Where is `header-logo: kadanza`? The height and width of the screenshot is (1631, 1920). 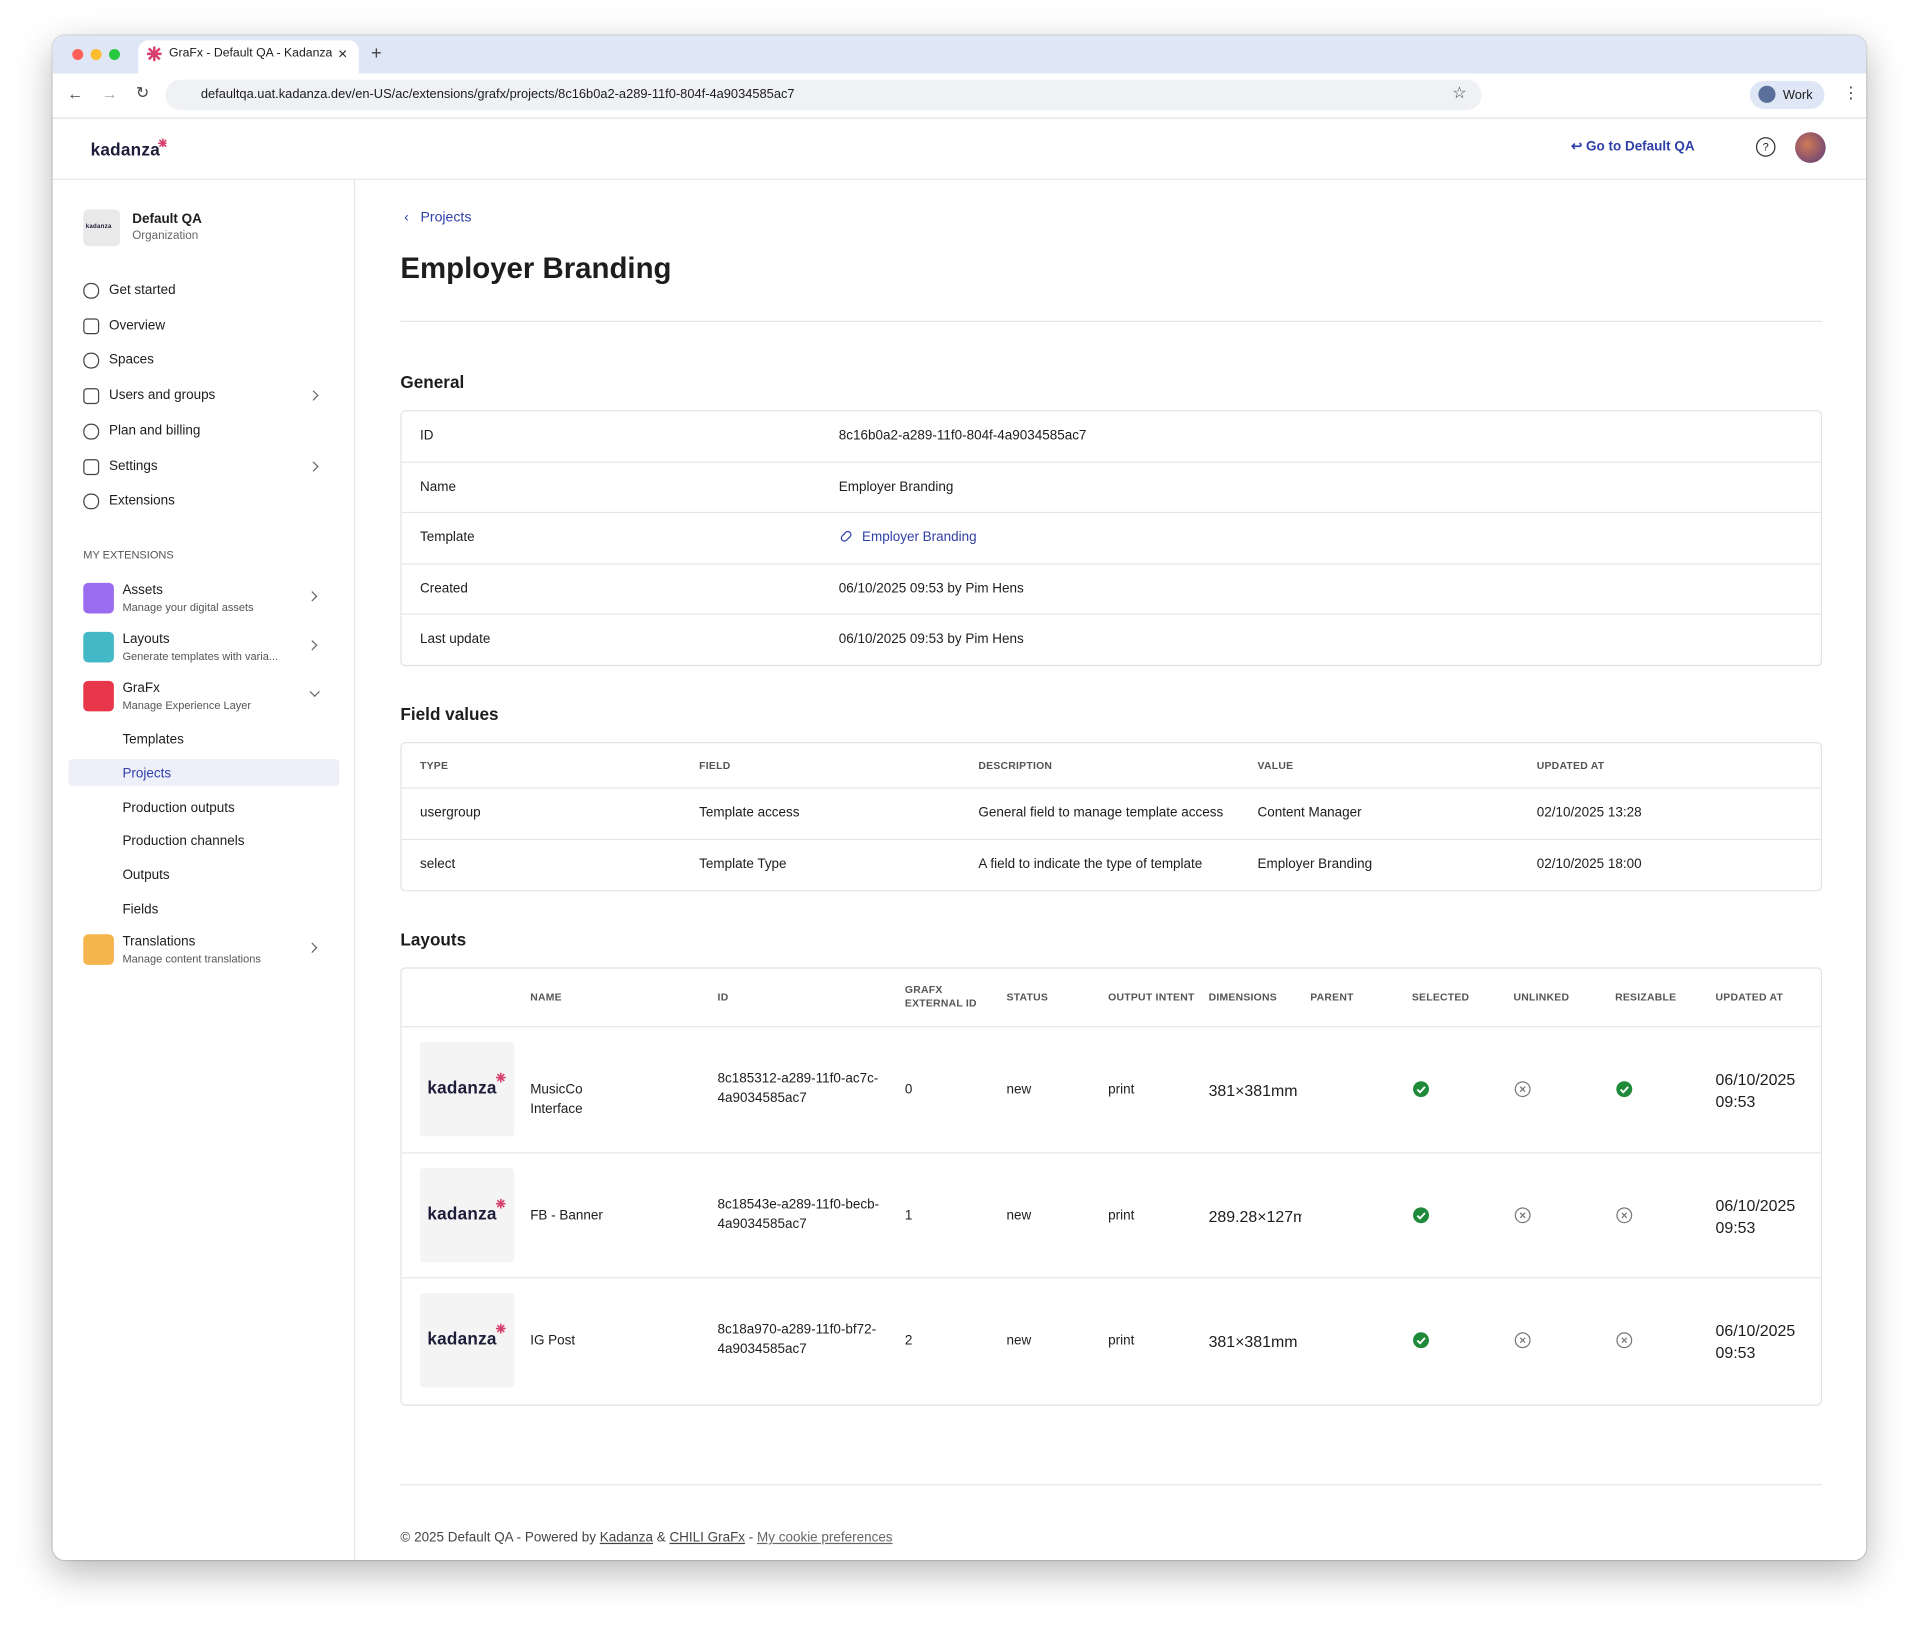
header-logo: kadanza is located at coordinates (125, 149).